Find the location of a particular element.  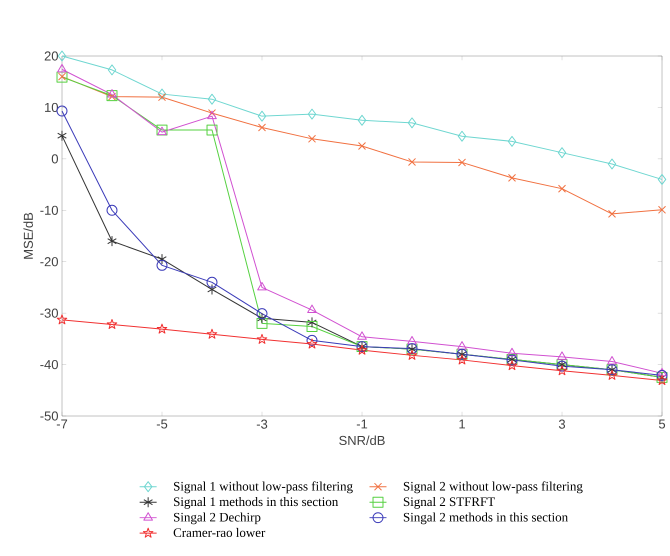

legend-label: Signal 1 without low-pass filtering is located at coordinates (263, 487).